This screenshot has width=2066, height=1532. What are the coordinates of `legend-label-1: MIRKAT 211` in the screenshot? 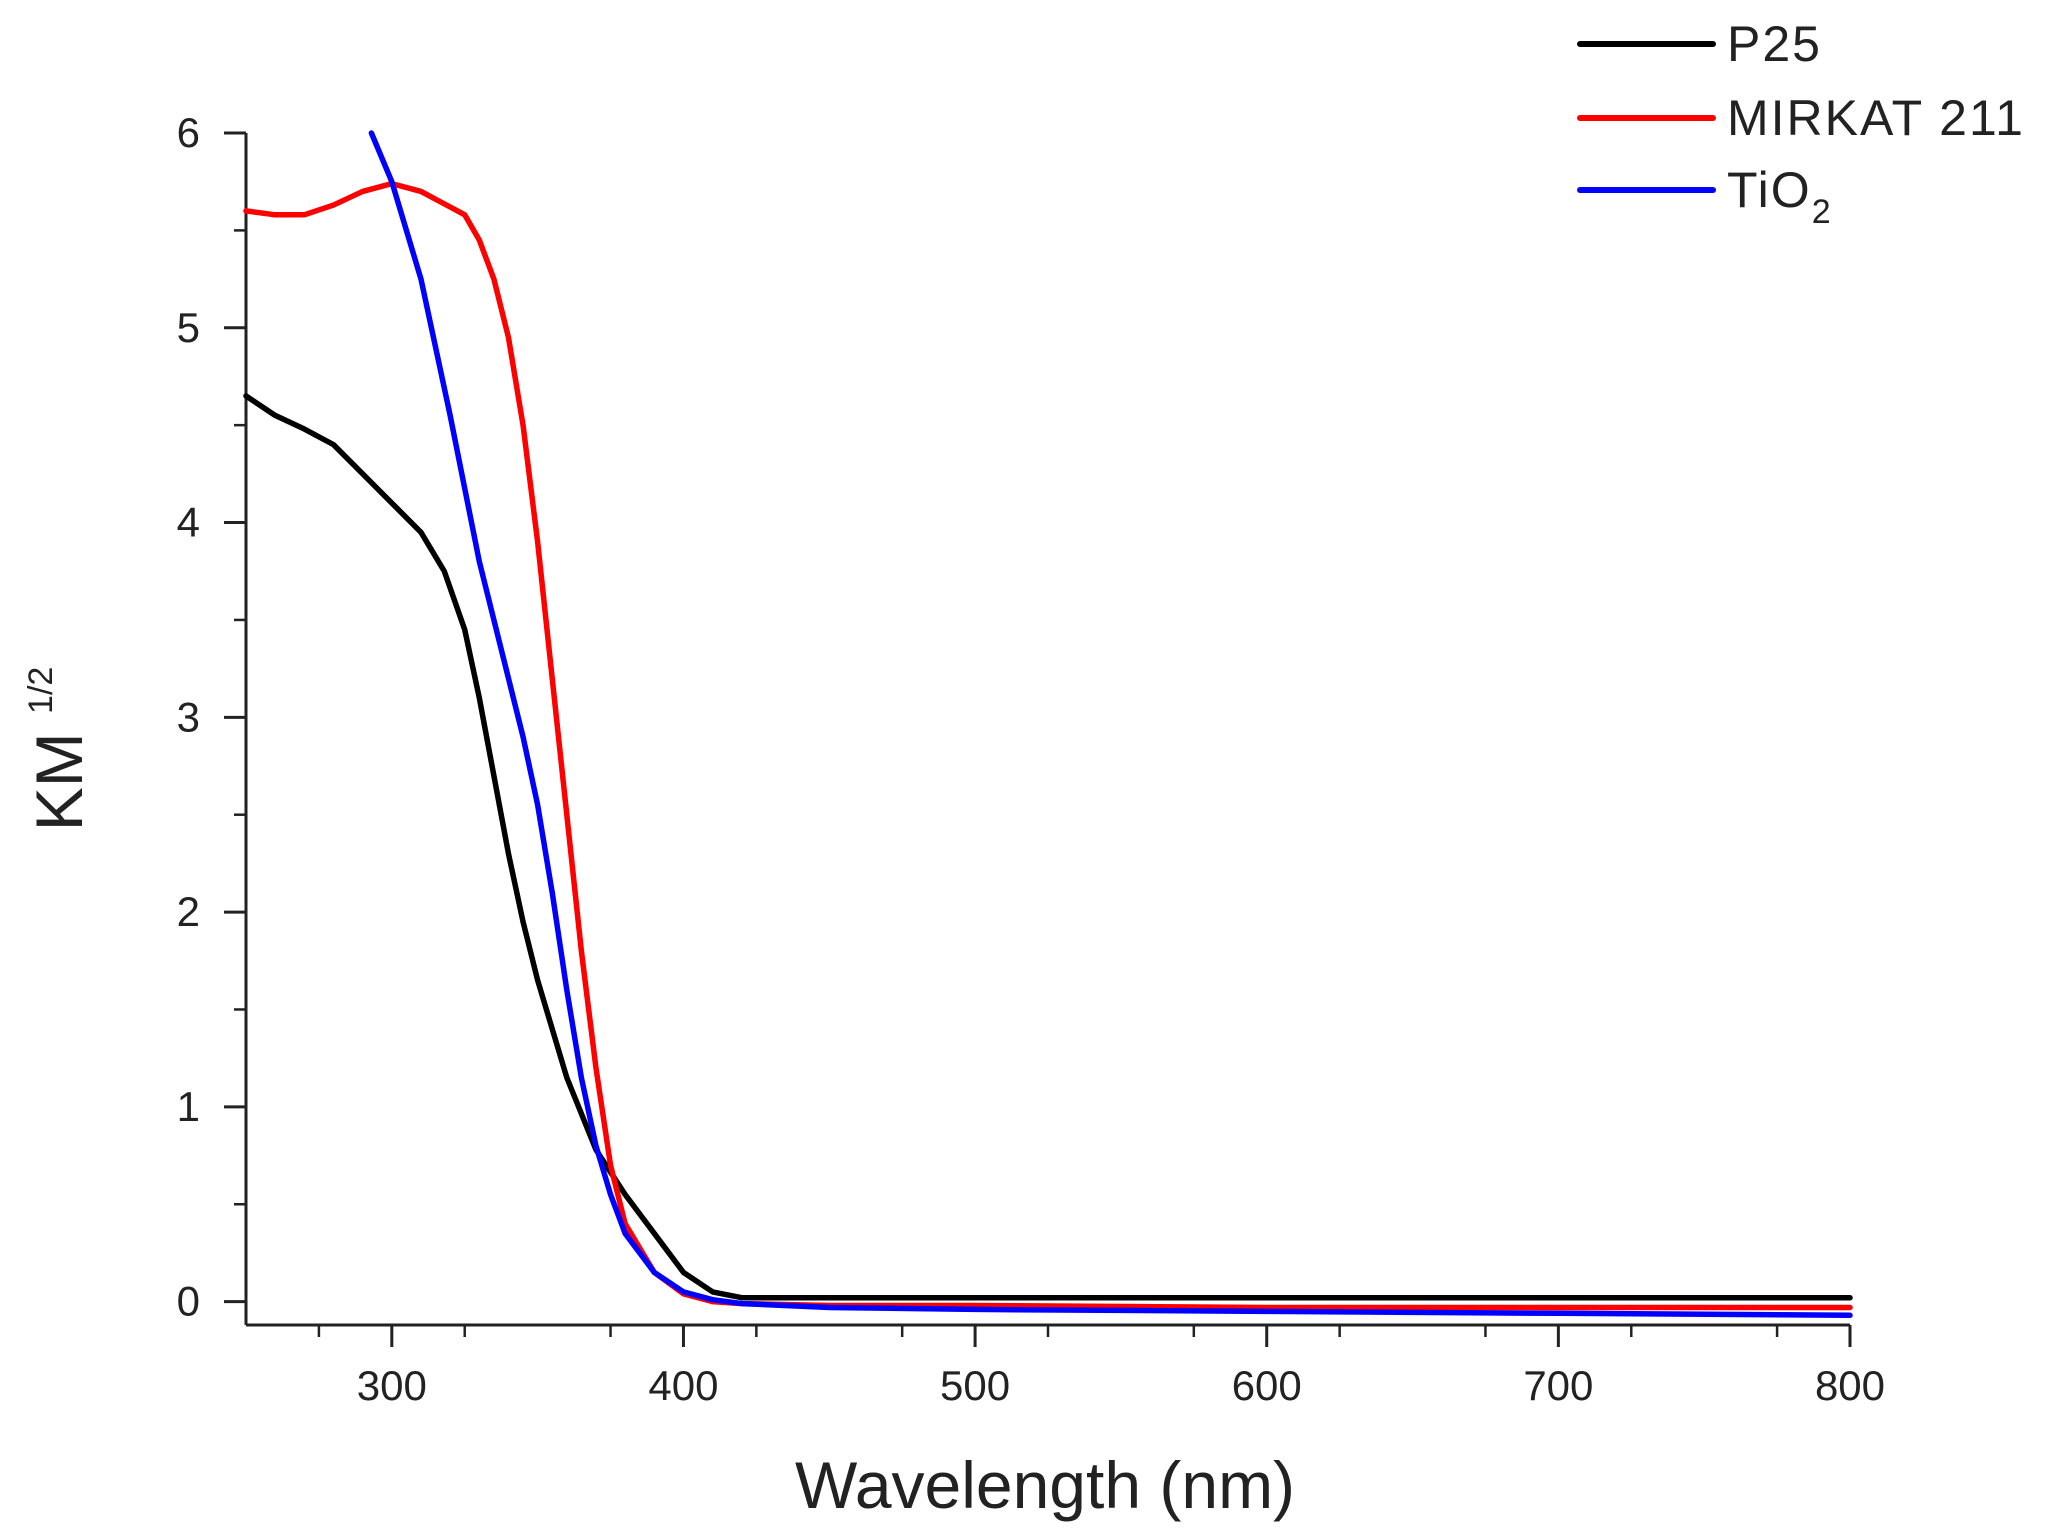 It's located at (1876, 118).